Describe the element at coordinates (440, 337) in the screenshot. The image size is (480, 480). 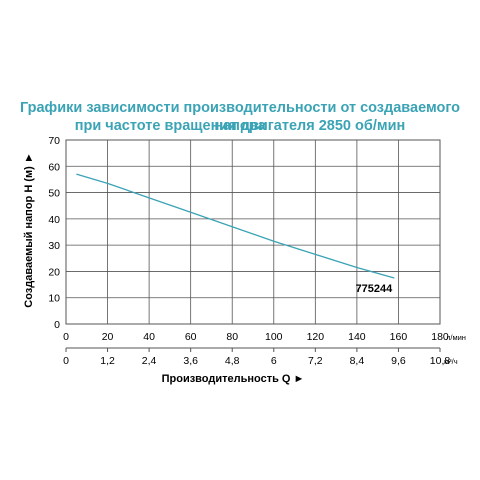
I see `x-tick-label-lpm: 180` at that location.